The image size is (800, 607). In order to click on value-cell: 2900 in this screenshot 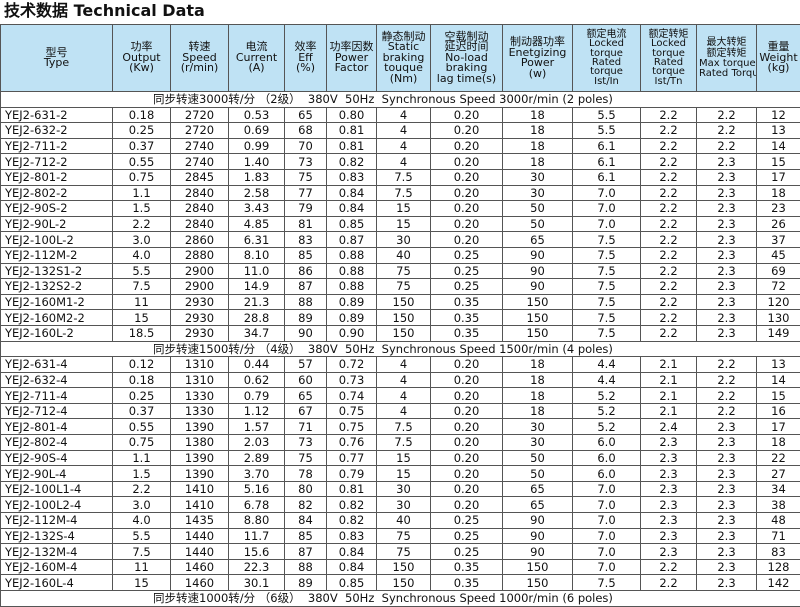, I will do `click(199, 271)`.